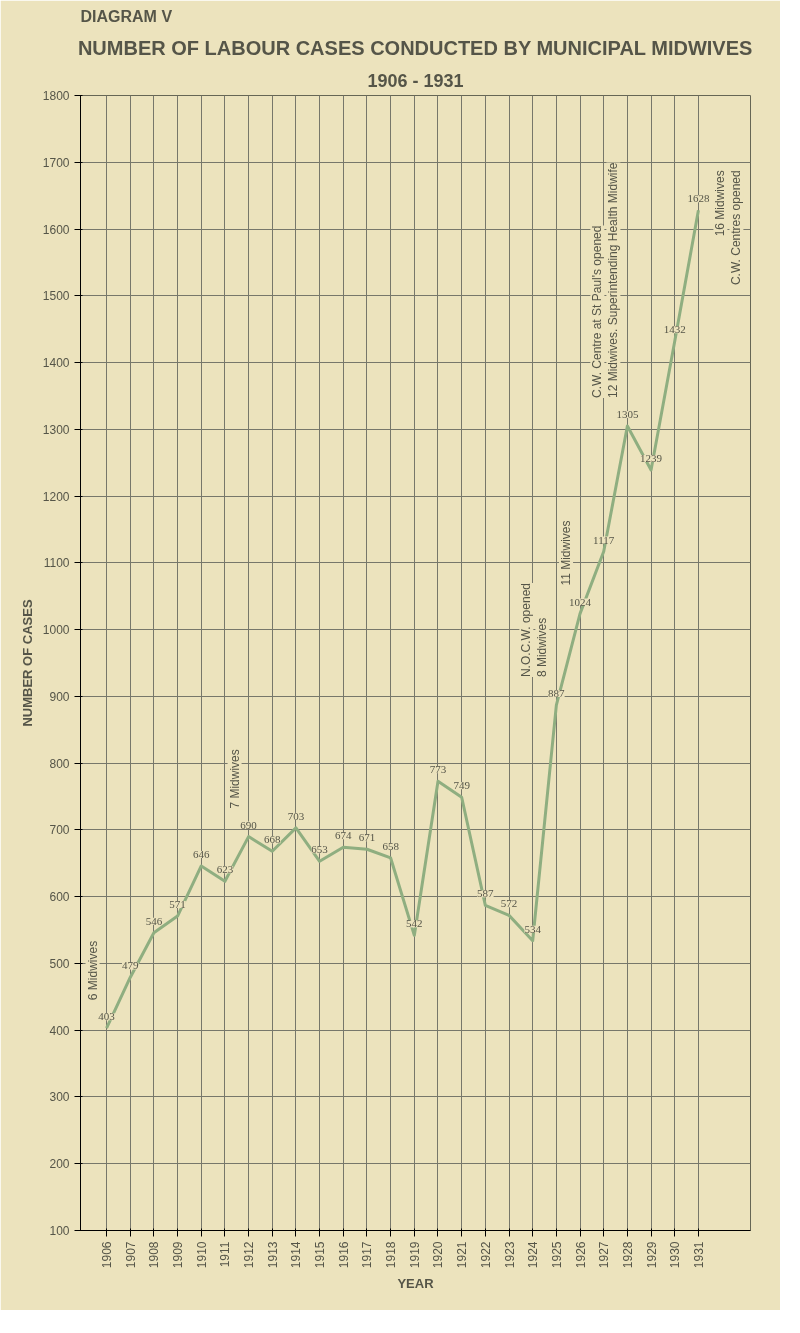 The width and height of the screenshot is (800, 1333). I want to click on y-axis-title: NUMBER OF CASES, so click(27, 663).